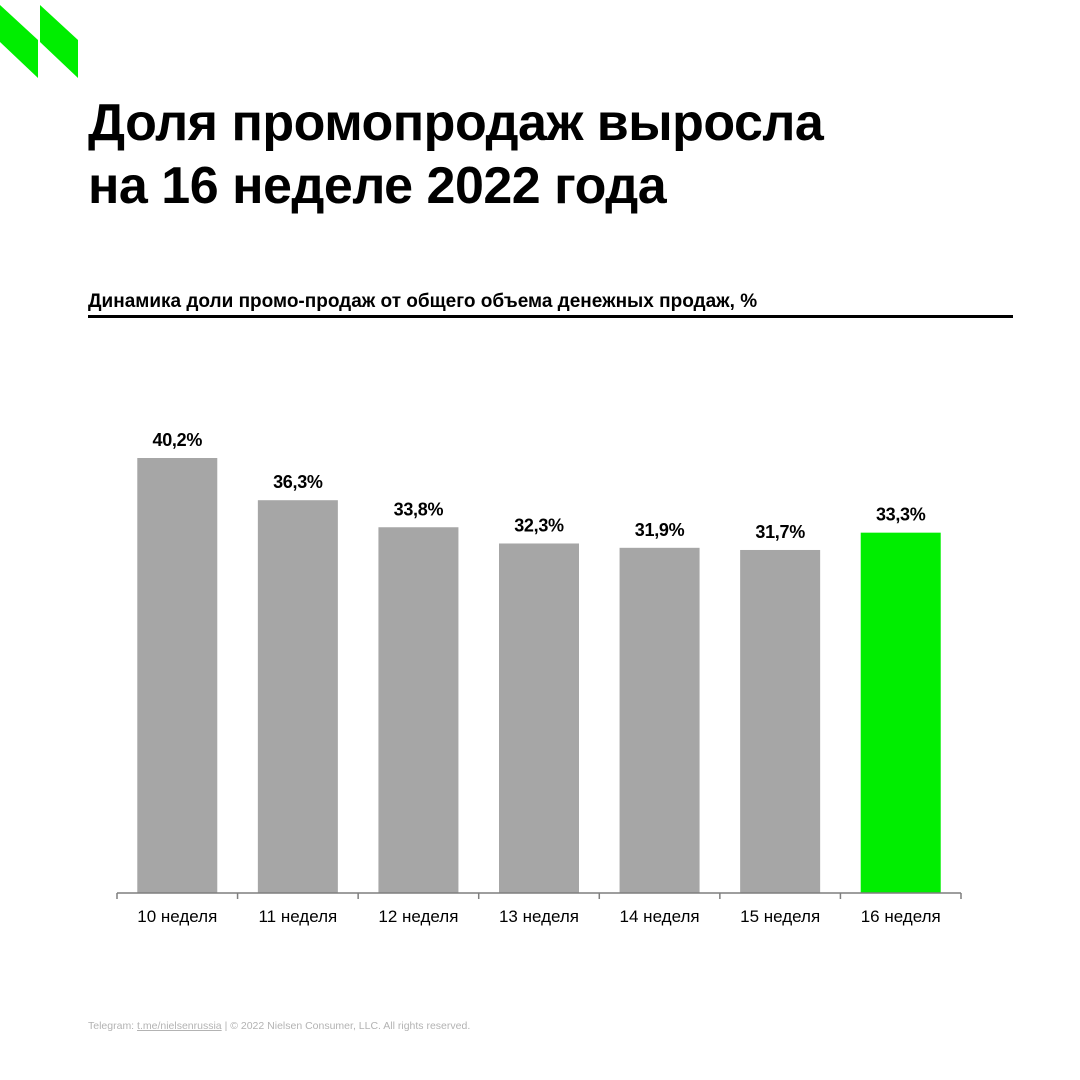 The width and height of the screenshot is (1080, 1080). What do you see at coordinates (298, 482) in the screenshot?
I see `bar-value-label: 36,3%` at bounding box center [298, 482].